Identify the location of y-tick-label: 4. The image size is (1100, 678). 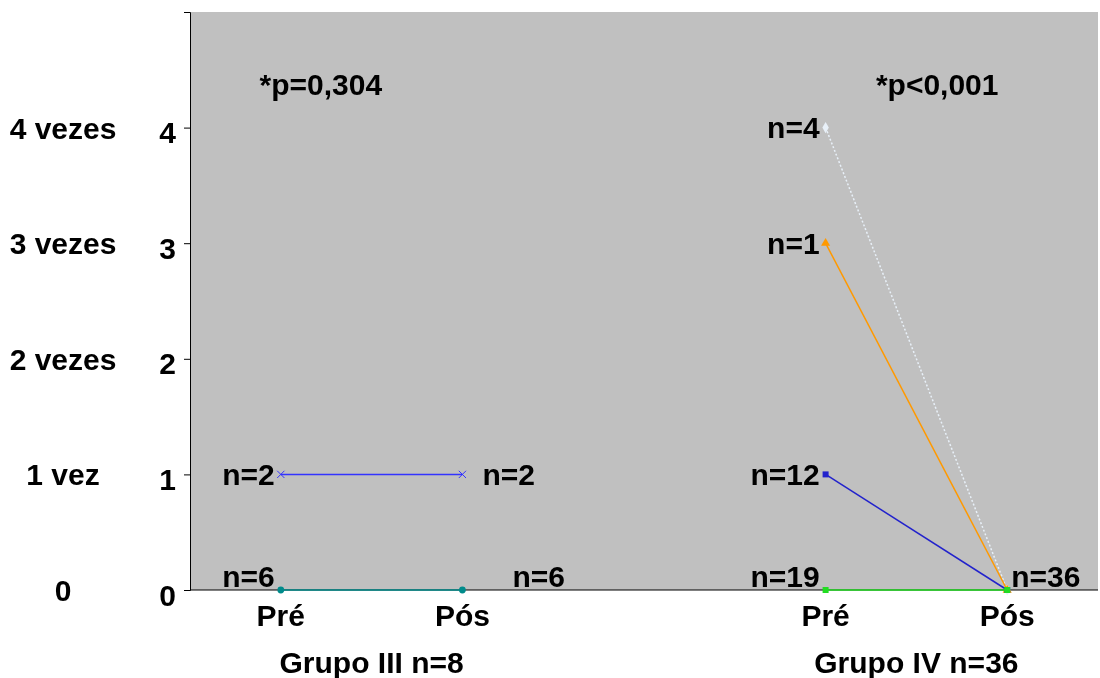
(168, 133).